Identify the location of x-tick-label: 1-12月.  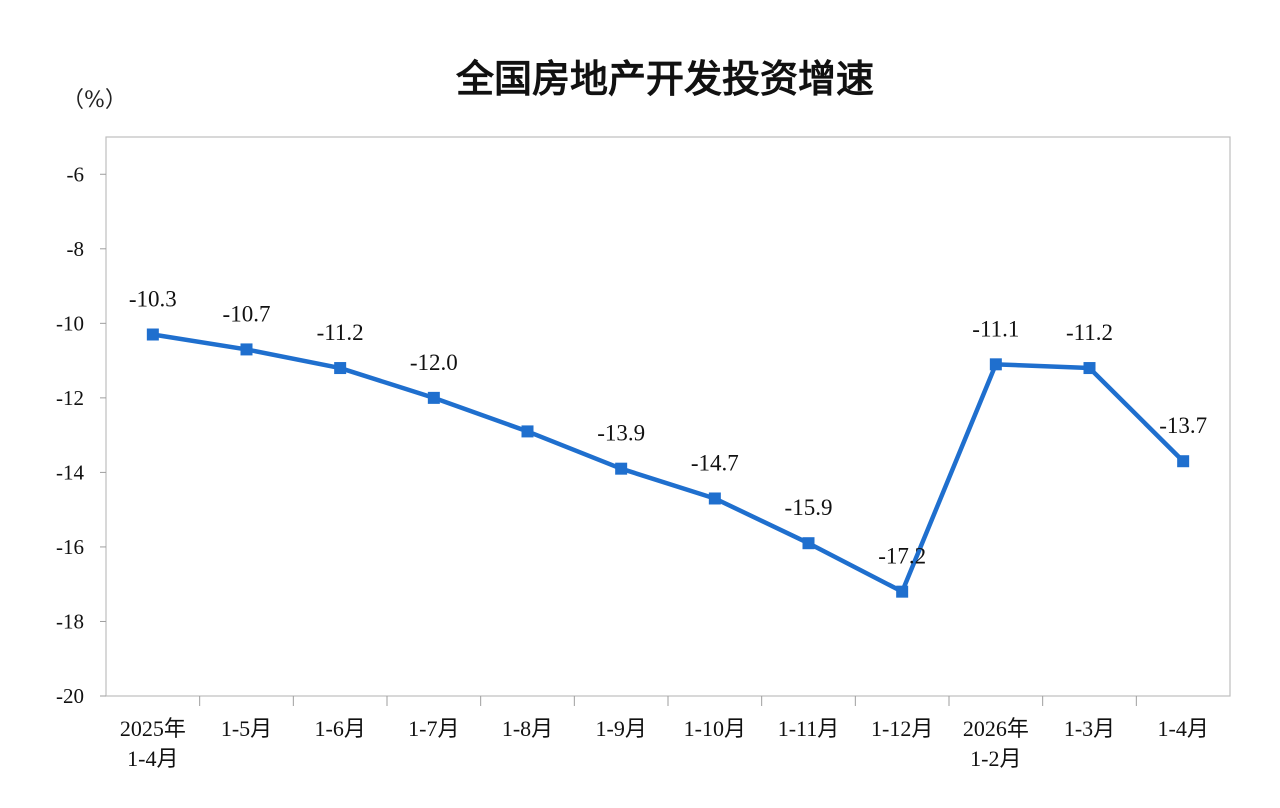
(902, 728).